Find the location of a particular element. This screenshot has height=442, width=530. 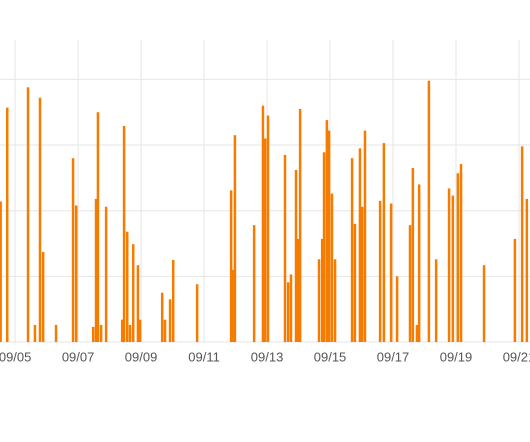

x-tick-label: 09/15 is located at coordinates (330, 356).